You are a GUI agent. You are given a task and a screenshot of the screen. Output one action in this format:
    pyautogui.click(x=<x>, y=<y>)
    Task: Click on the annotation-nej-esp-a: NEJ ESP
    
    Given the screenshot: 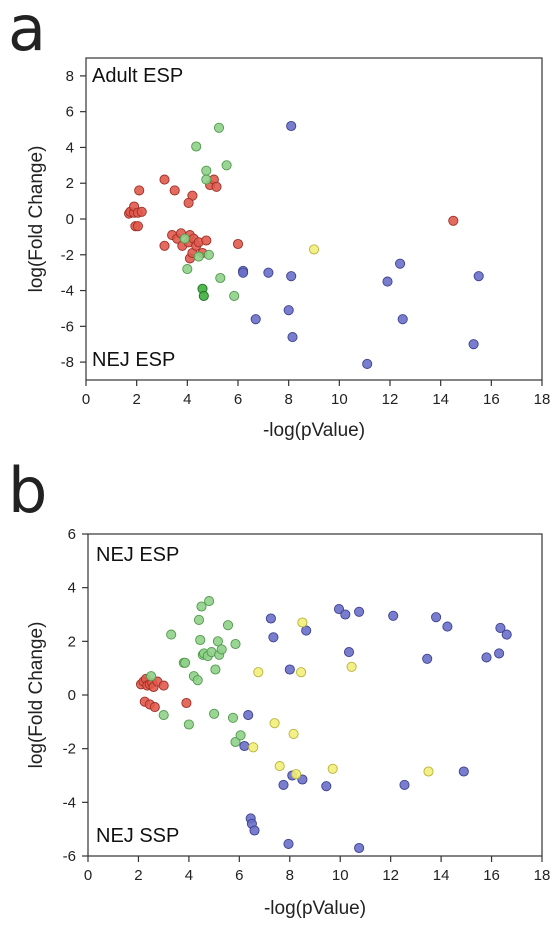 What is the action you would take?
    pyautogui.click(x=133, y=360)
    